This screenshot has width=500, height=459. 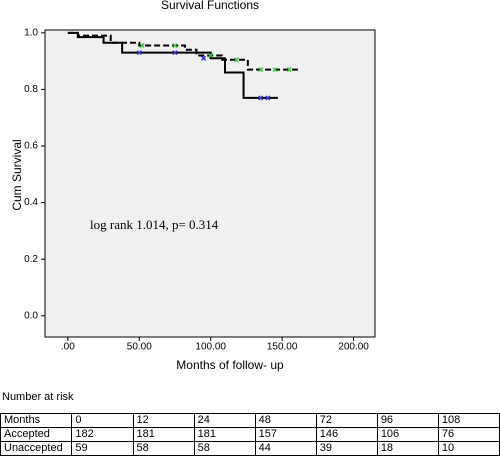 I want to click on table-cell: 24, so click(x=224, y=420).